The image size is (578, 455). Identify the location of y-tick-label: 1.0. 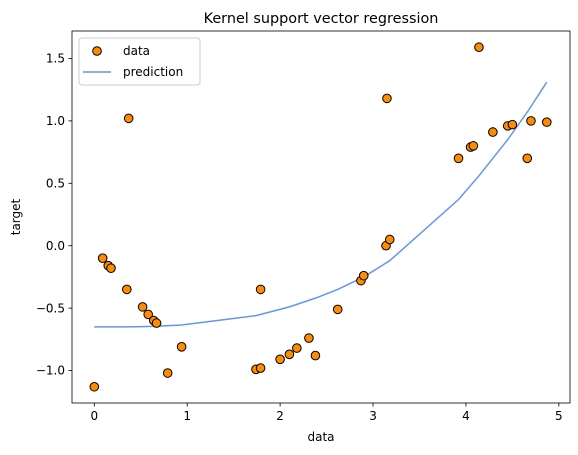
(55, 121).